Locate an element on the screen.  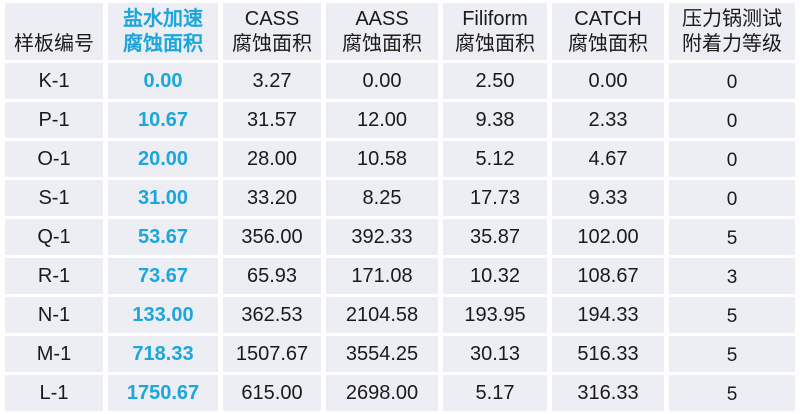
cell-salt-spray-area: 20.00 is located at coordinates (163, 159).